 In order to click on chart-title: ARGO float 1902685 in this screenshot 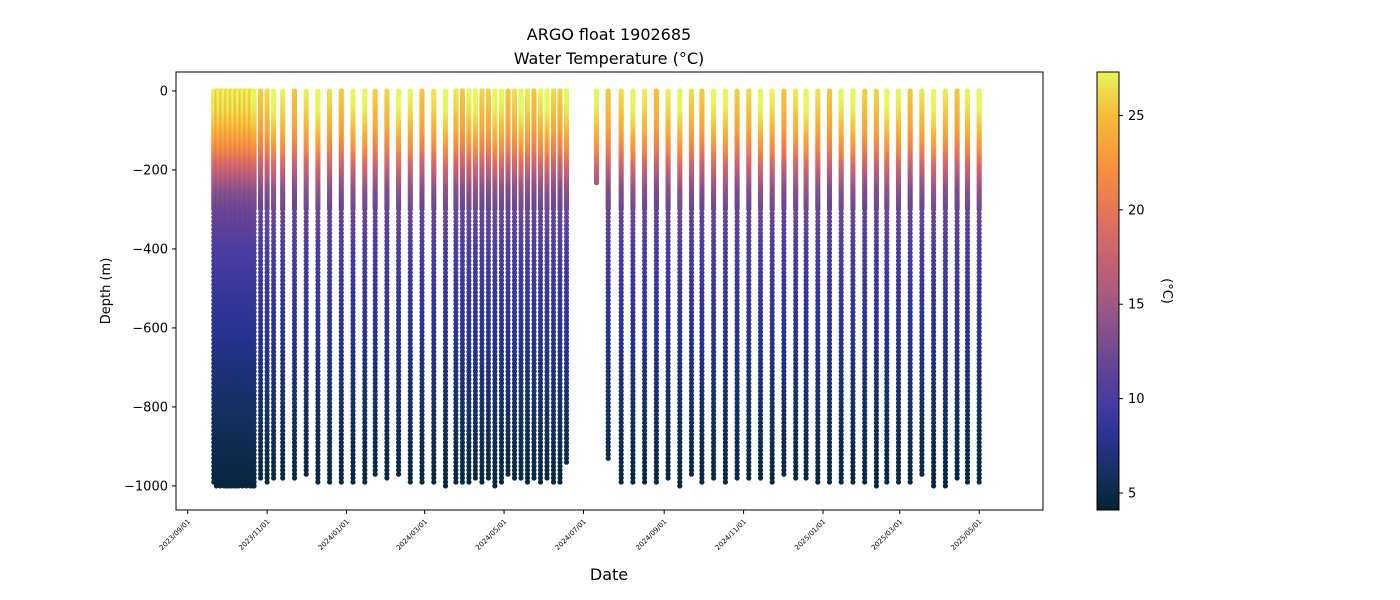, I will do `click(609, 34)`.